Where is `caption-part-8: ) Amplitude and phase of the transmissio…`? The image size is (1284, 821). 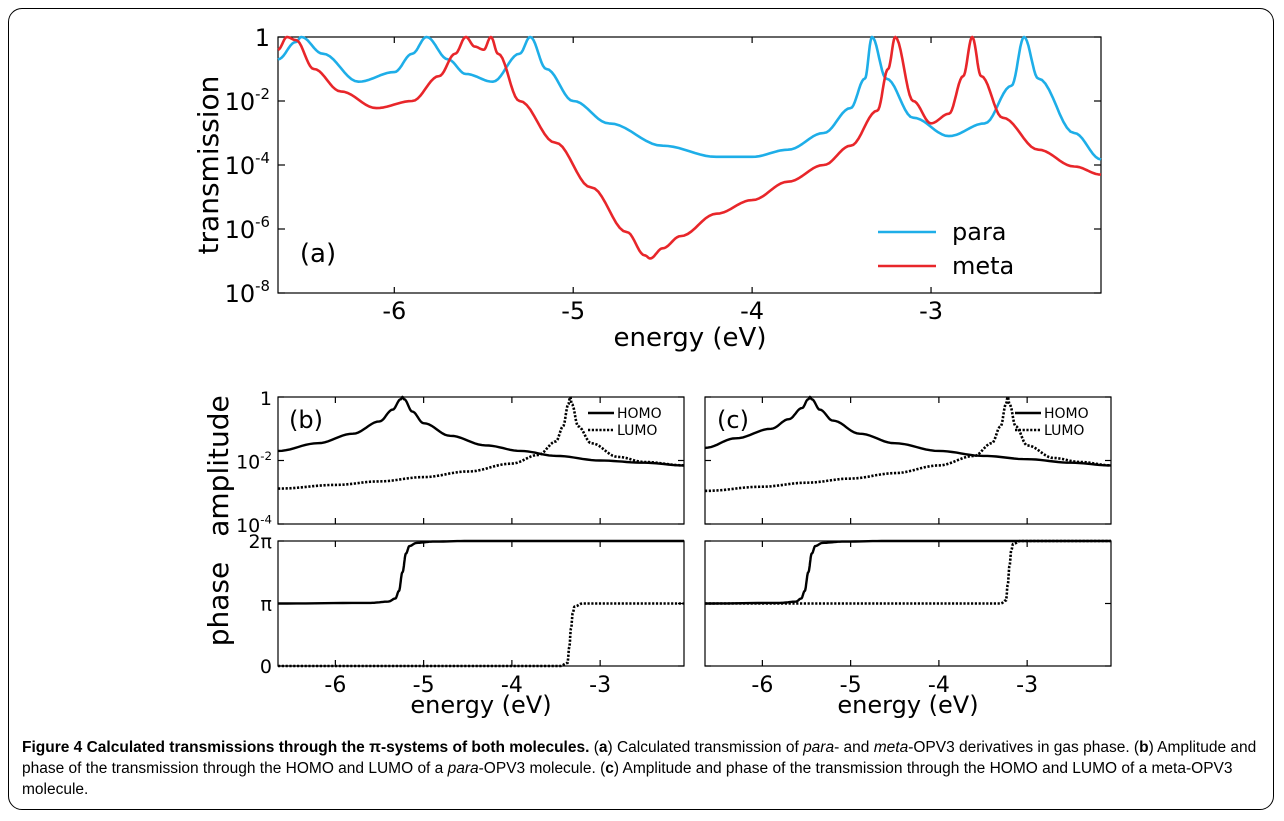
caption-part-8: ) Amplitude and phase of the transmissio… is located at coordinates (639, 758).